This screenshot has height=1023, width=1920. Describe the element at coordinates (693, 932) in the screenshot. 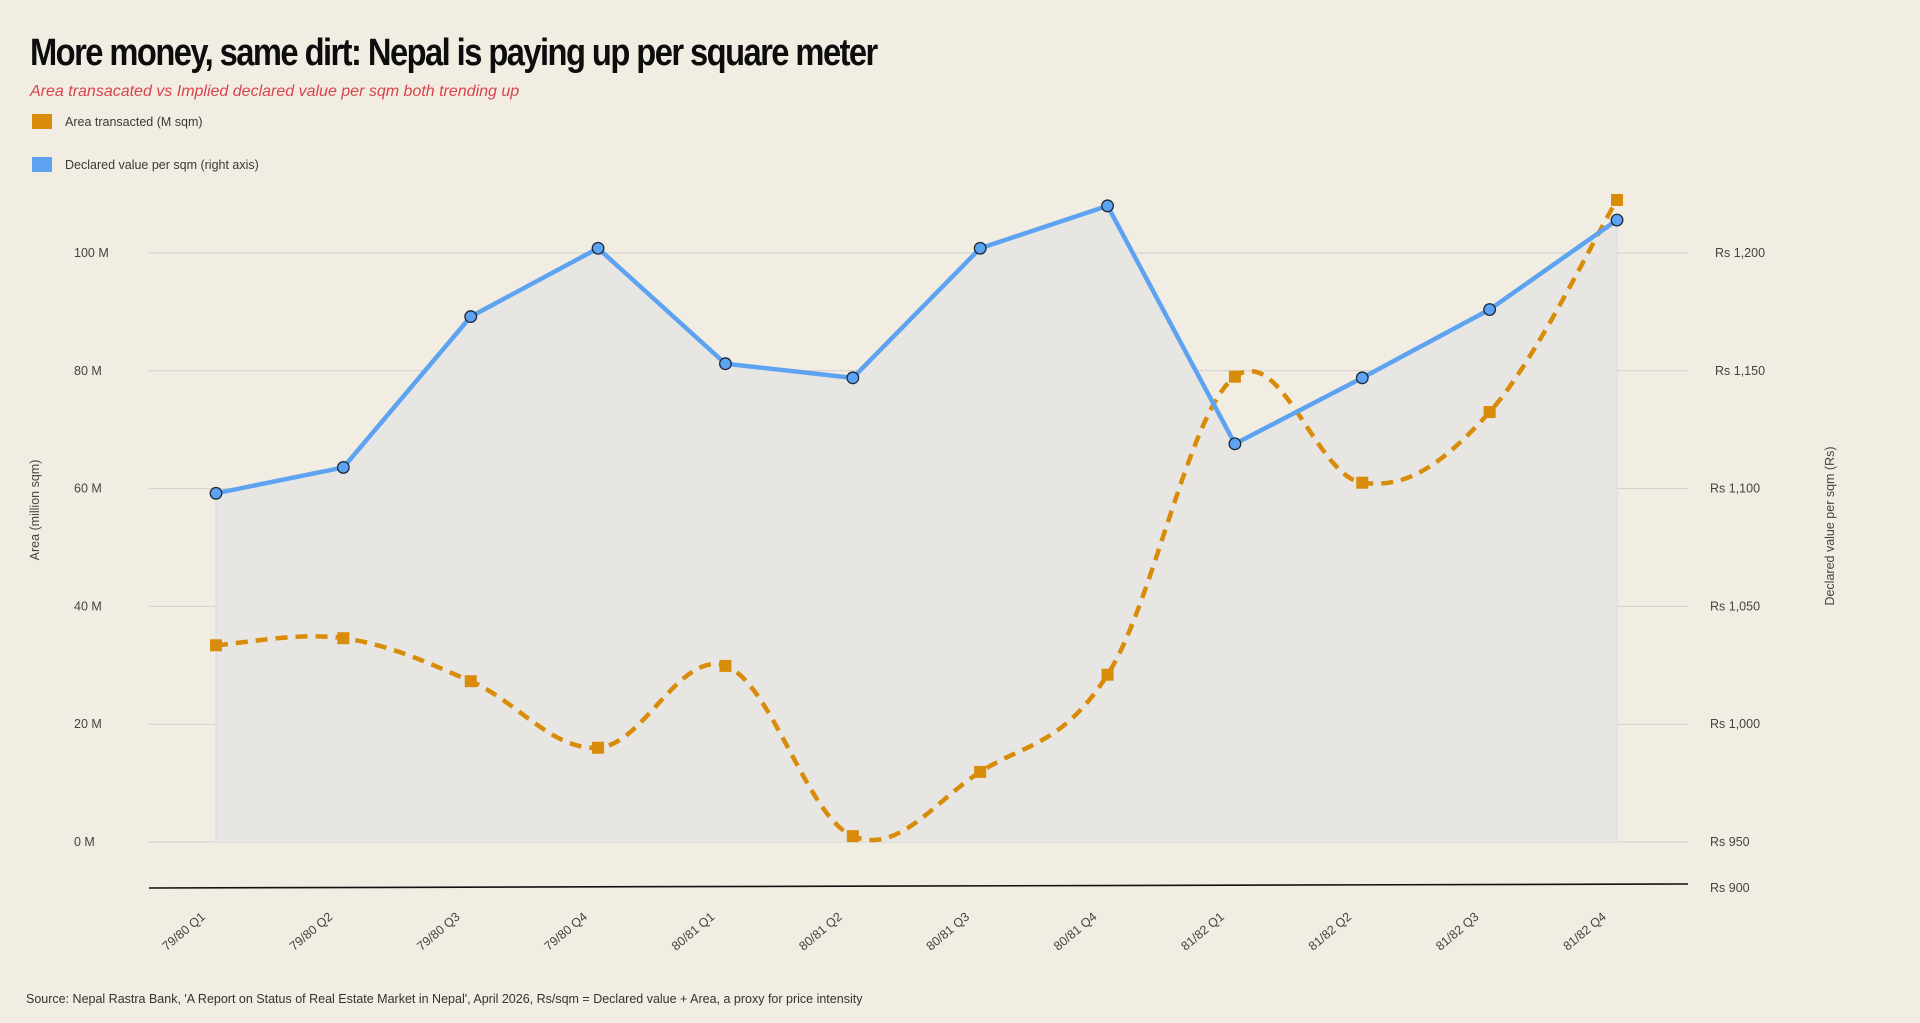

I see `x-axis-tick-label: 80/81 Q1` at that location.